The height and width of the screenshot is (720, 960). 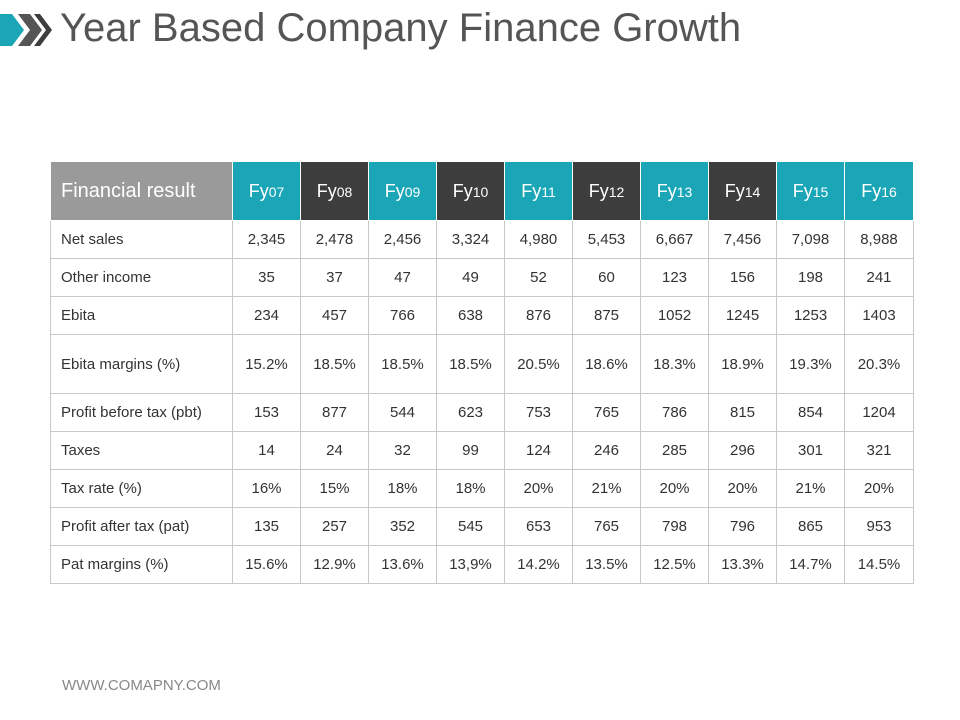 What do you see at coordinates (879, 526) in the screenshot?
I see `table-cell: 953` at bounding box center [879, 526].